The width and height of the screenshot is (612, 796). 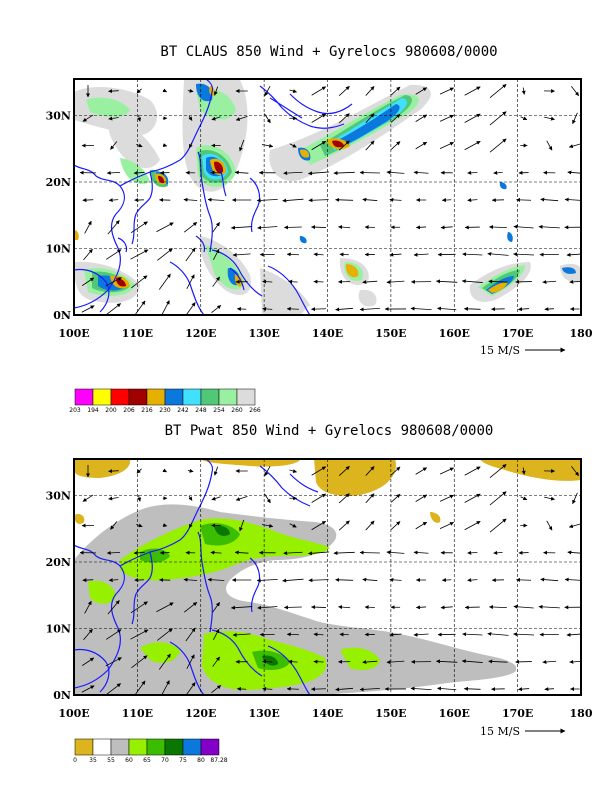 What do you see at coordinates (581, 333) in the screenshot?
I see `x-tick-label: 180` at bounding box center [581, 333].